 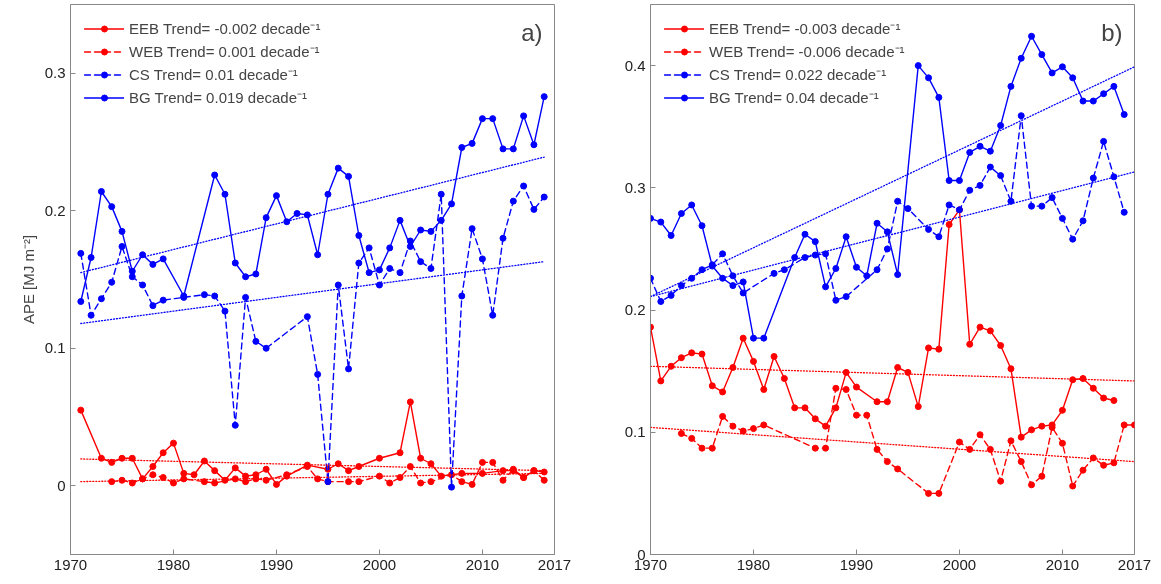 What do you see at coordinates (225, 28) in the screenshot?
I see `legend-label: EEB Trend= -0.002 decade⁻¹` at bounding box center [225, 28].